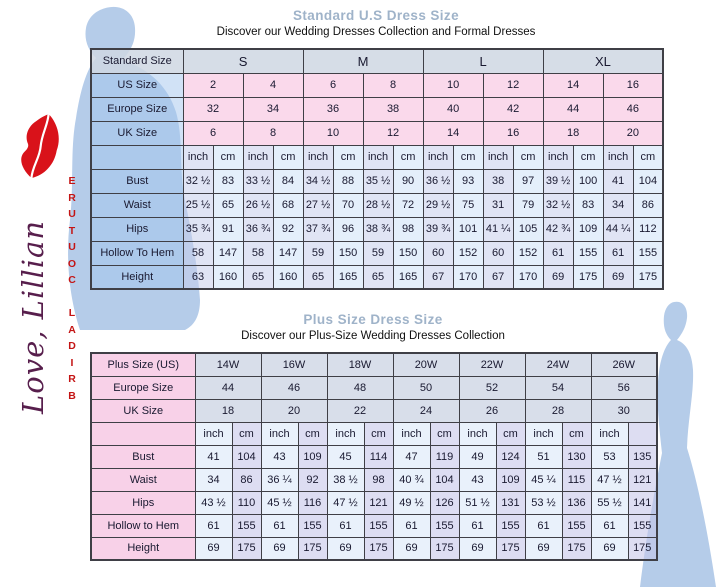  Describe the element at coordinates (393, 109) in the screenshot. I see `size-value-cell: 38` at that location.